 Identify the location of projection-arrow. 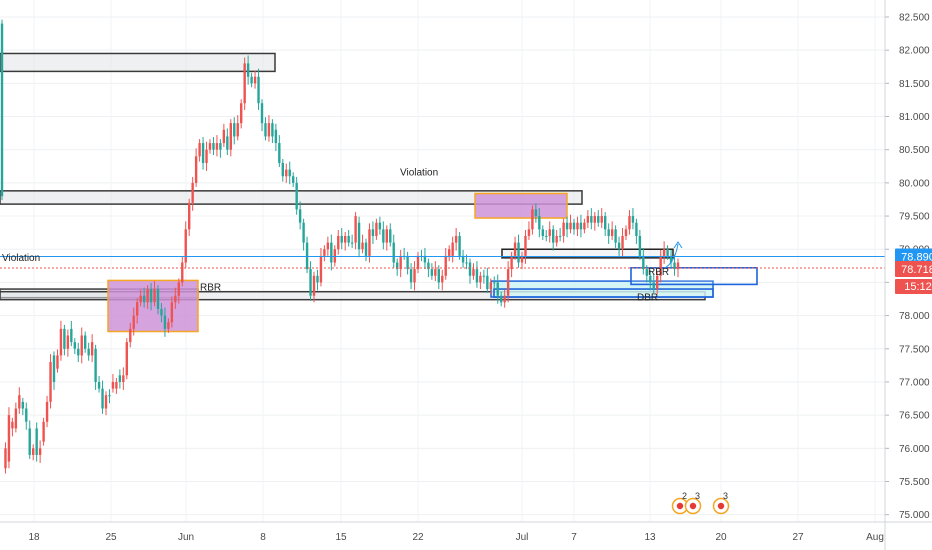
(671, 256).